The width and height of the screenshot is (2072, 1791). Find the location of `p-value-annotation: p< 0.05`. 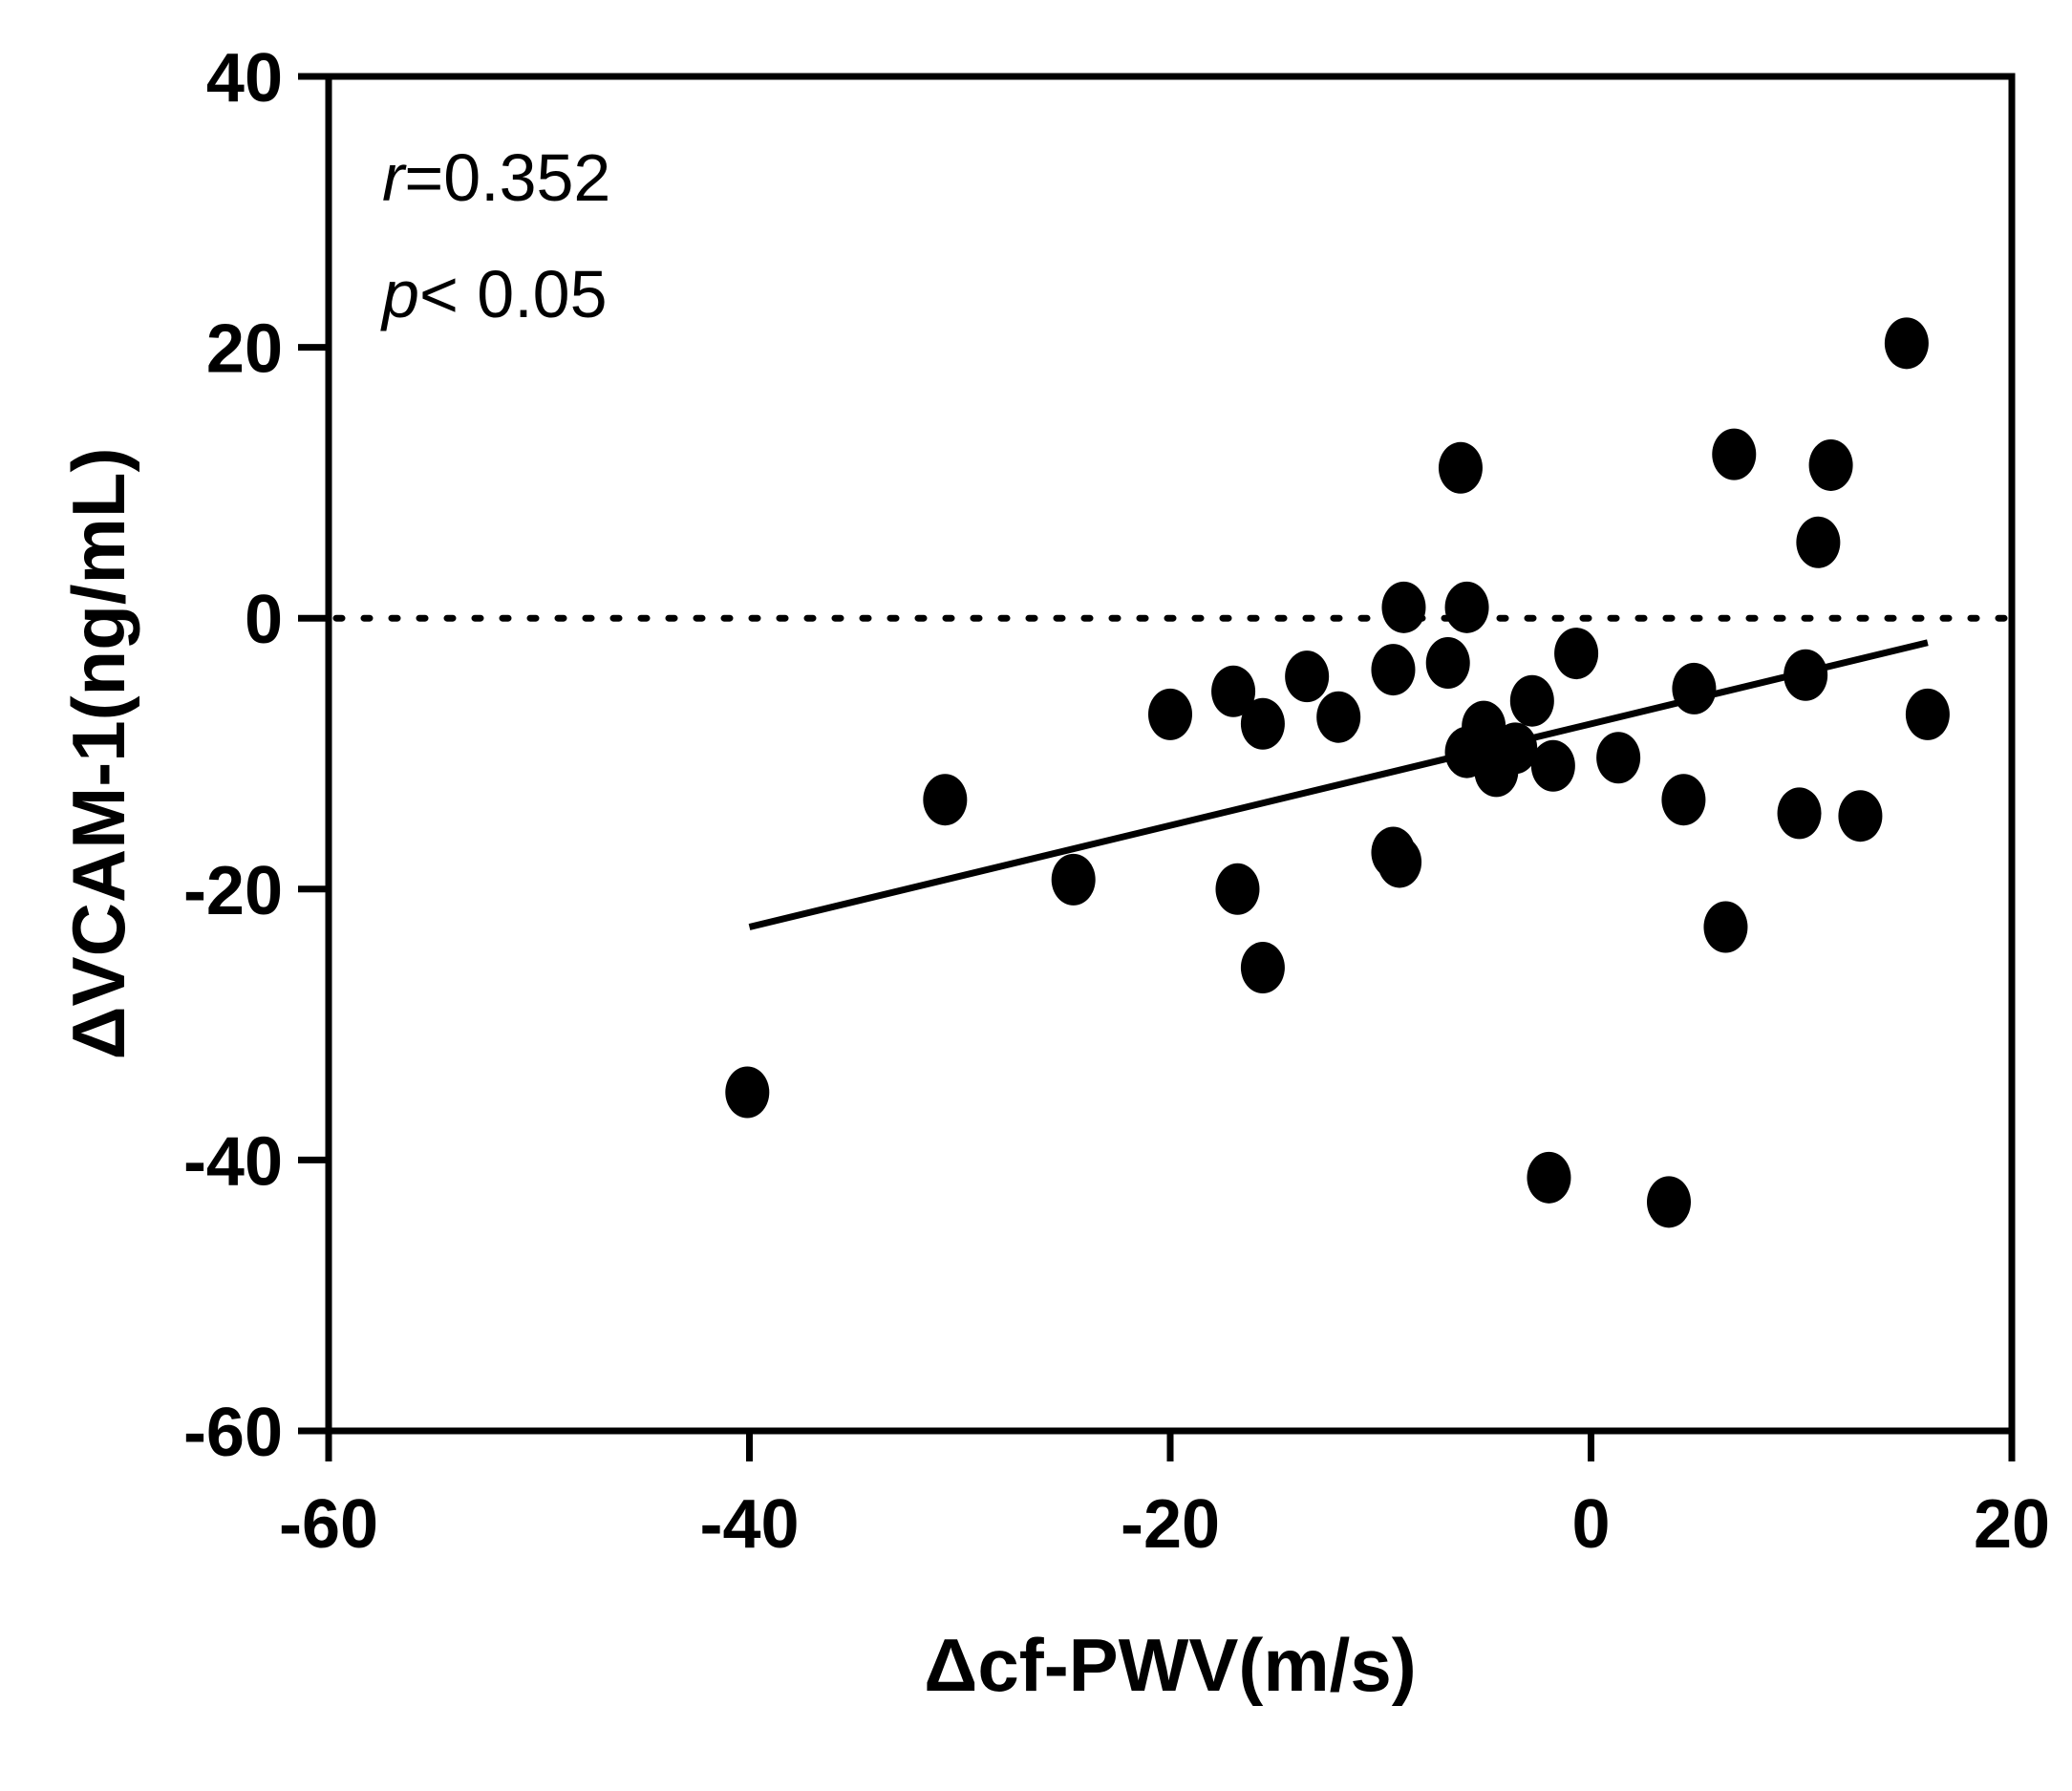

p-value-annotation: p< 0.05 is located at coordinates (494, 294).